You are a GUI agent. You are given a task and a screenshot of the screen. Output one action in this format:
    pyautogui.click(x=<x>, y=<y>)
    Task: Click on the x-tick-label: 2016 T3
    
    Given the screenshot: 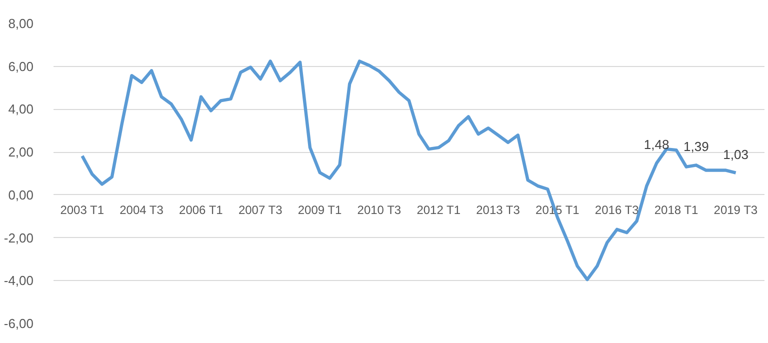 What is the action you would take?
    pyautogui.click(x=617, y=209)
    